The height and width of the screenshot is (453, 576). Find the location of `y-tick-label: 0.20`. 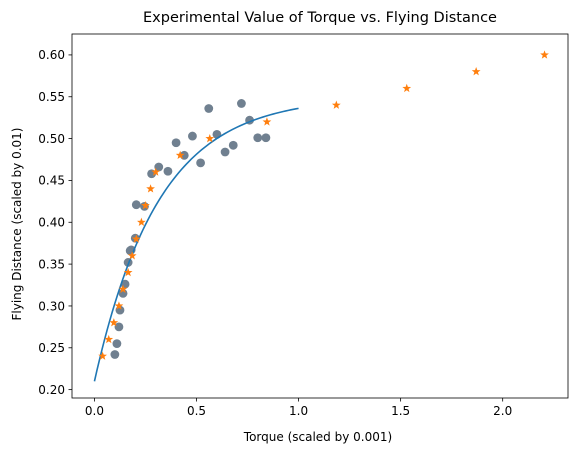

y-tick-label: 0.20 is located at coordinates (51, 390).